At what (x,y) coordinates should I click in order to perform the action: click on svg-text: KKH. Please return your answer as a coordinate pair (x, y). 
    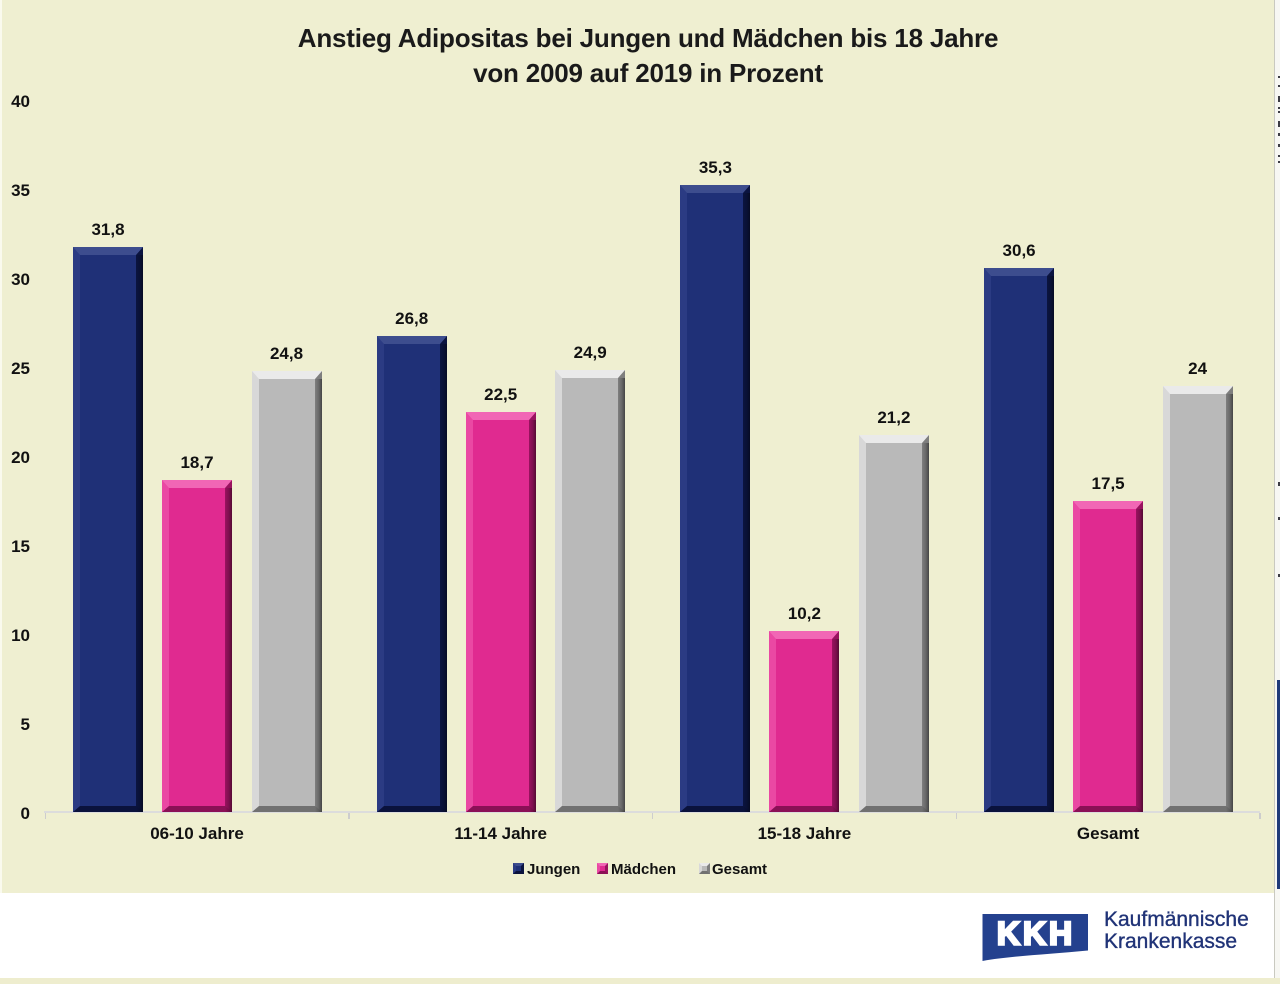
    Looking at the image, I should click on (1036, 934).